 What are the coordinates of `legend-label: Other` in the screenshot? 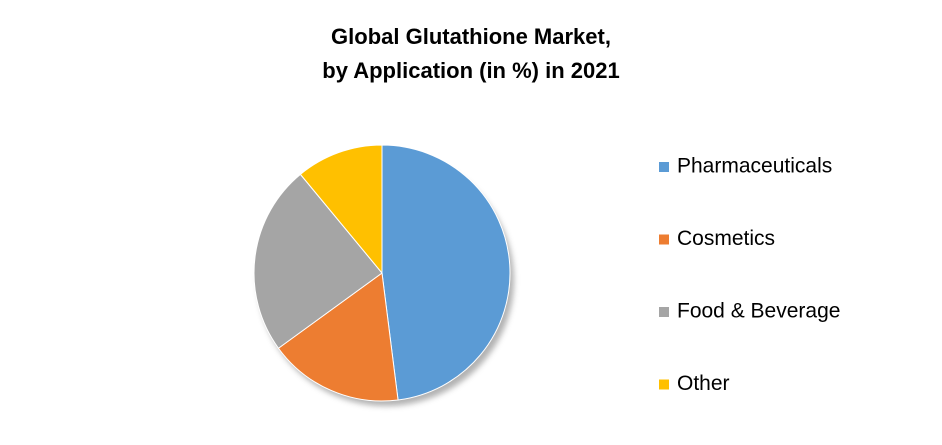 It's located at (703, 383).